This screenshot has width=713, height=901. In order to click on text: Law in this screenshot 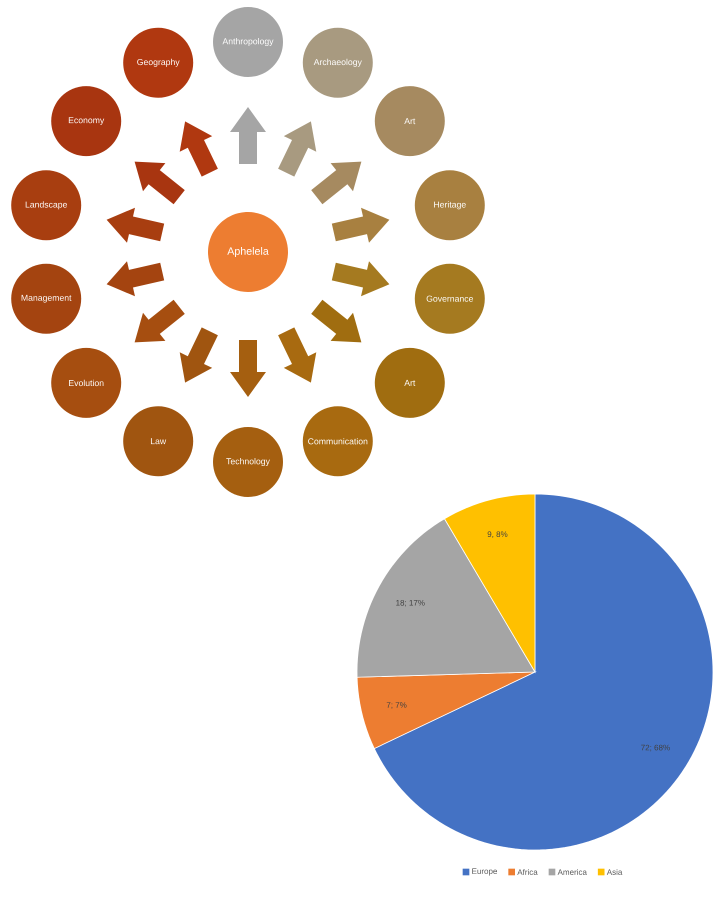, I will do `click(158, 441)`.